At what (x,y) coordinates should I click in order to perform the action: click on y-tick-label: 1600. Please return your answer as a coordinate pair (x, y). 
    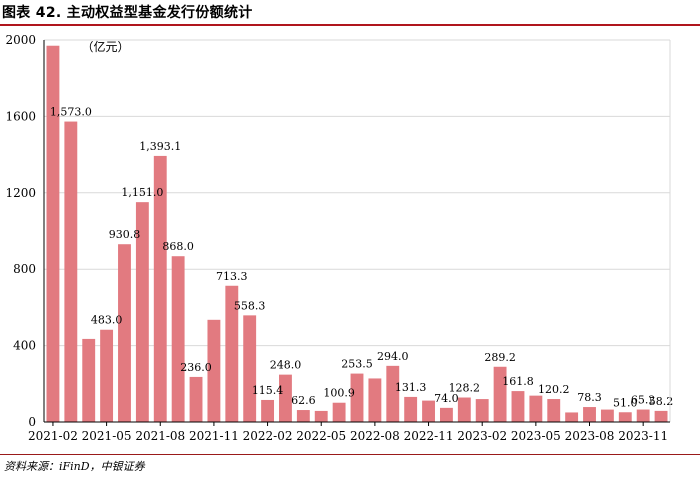
    Looking at the image, I should click on (20, 116).